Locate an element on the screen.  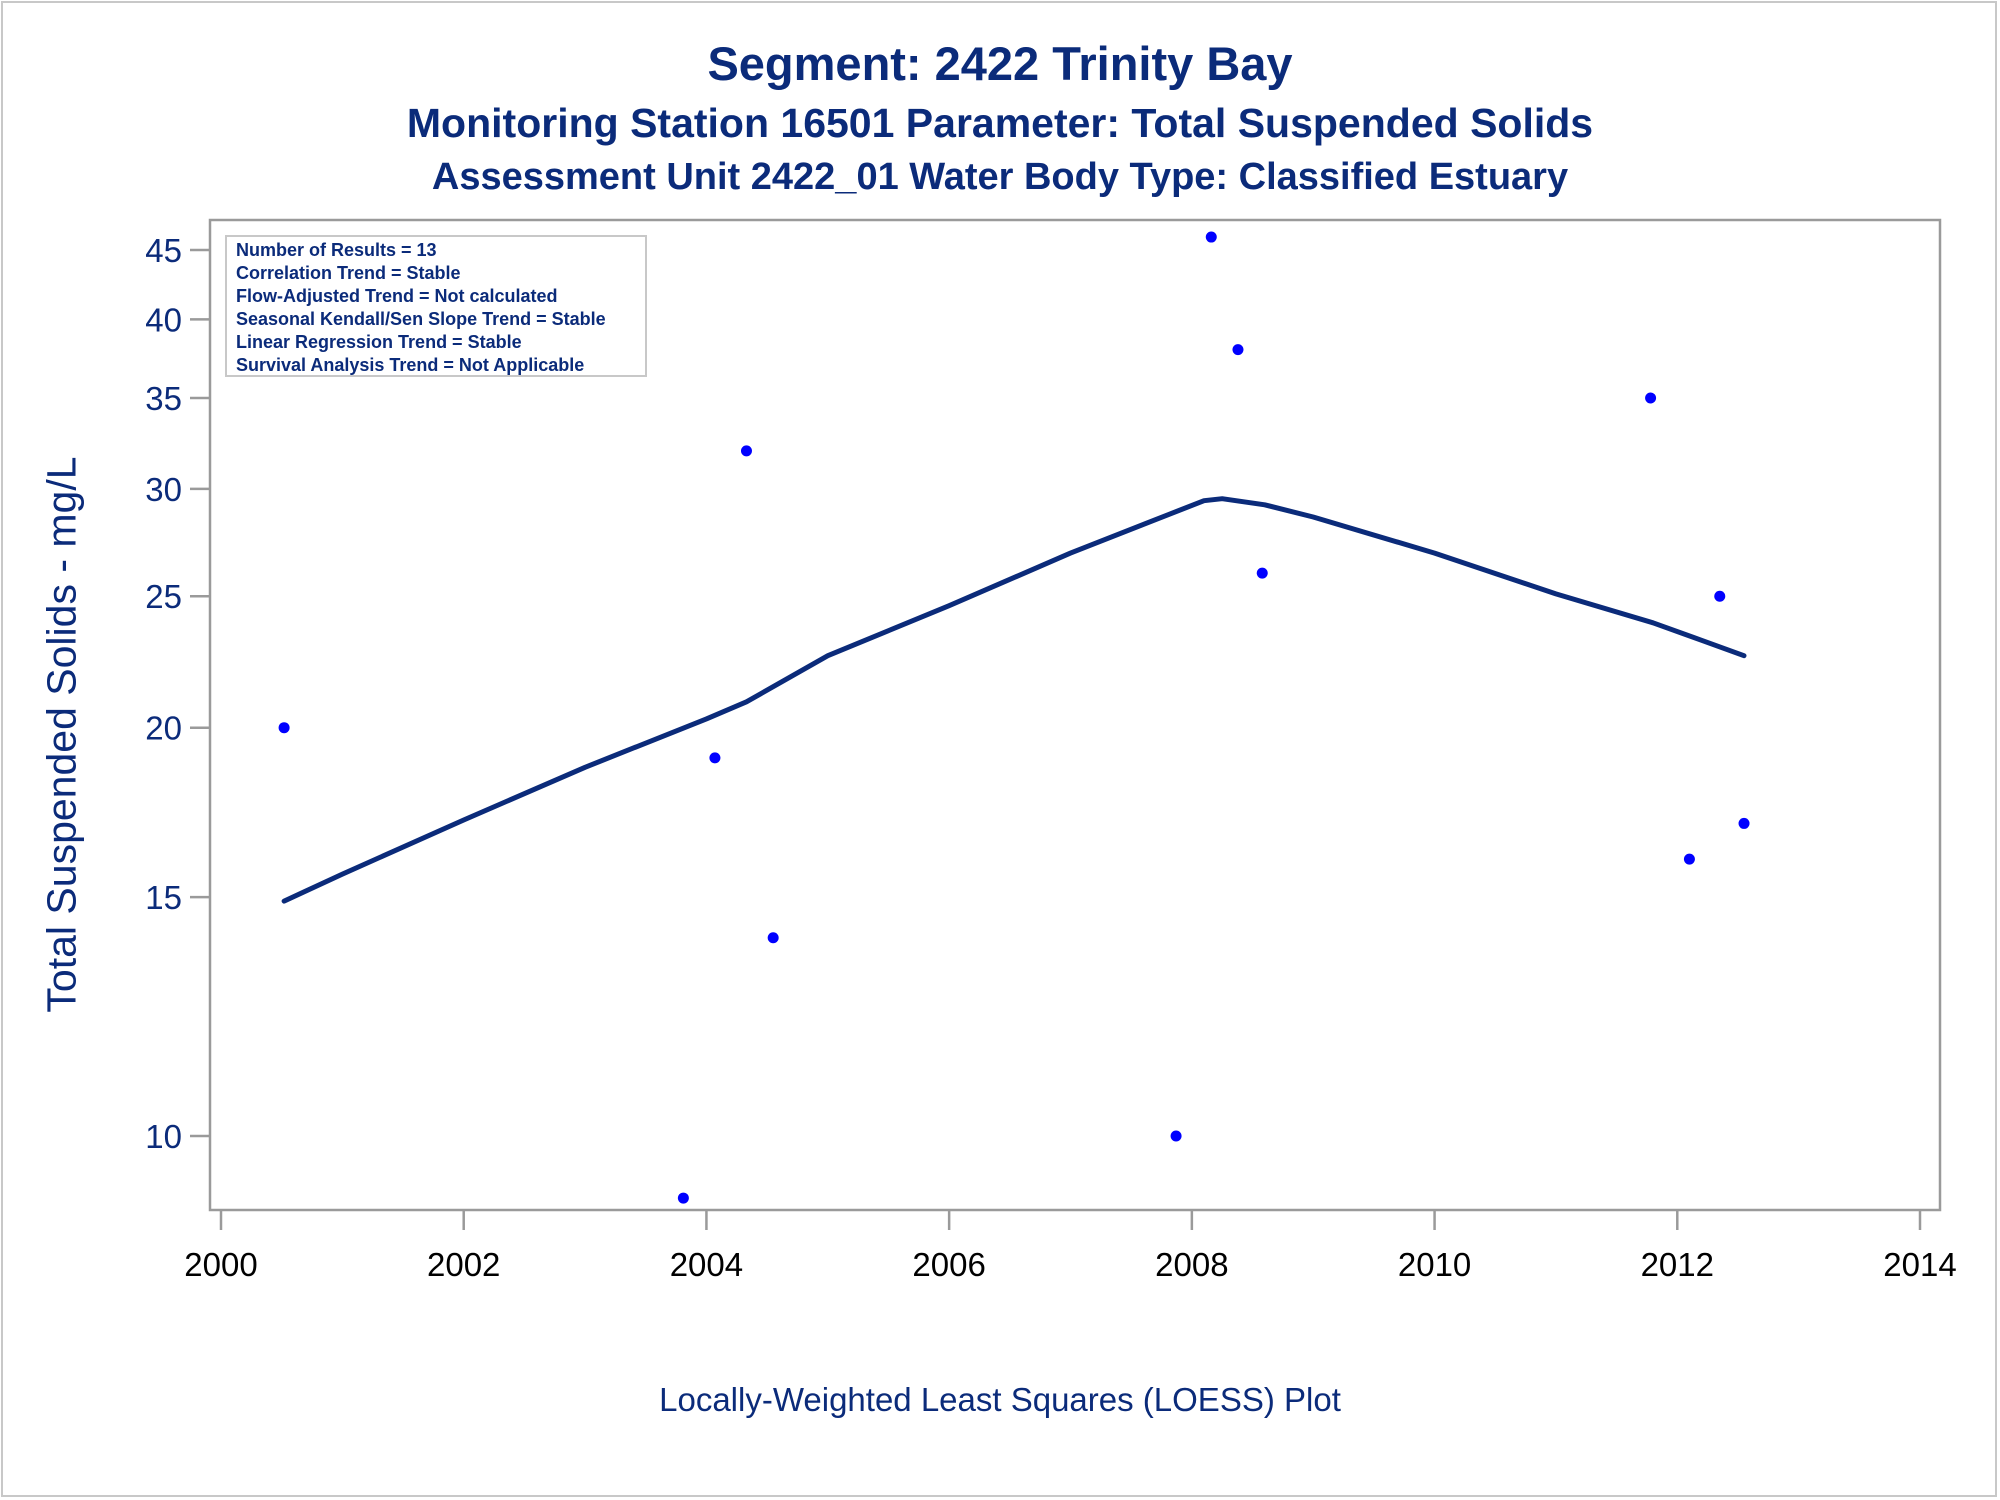
y-tick-label: 15 is located at coordinates (163, 897).